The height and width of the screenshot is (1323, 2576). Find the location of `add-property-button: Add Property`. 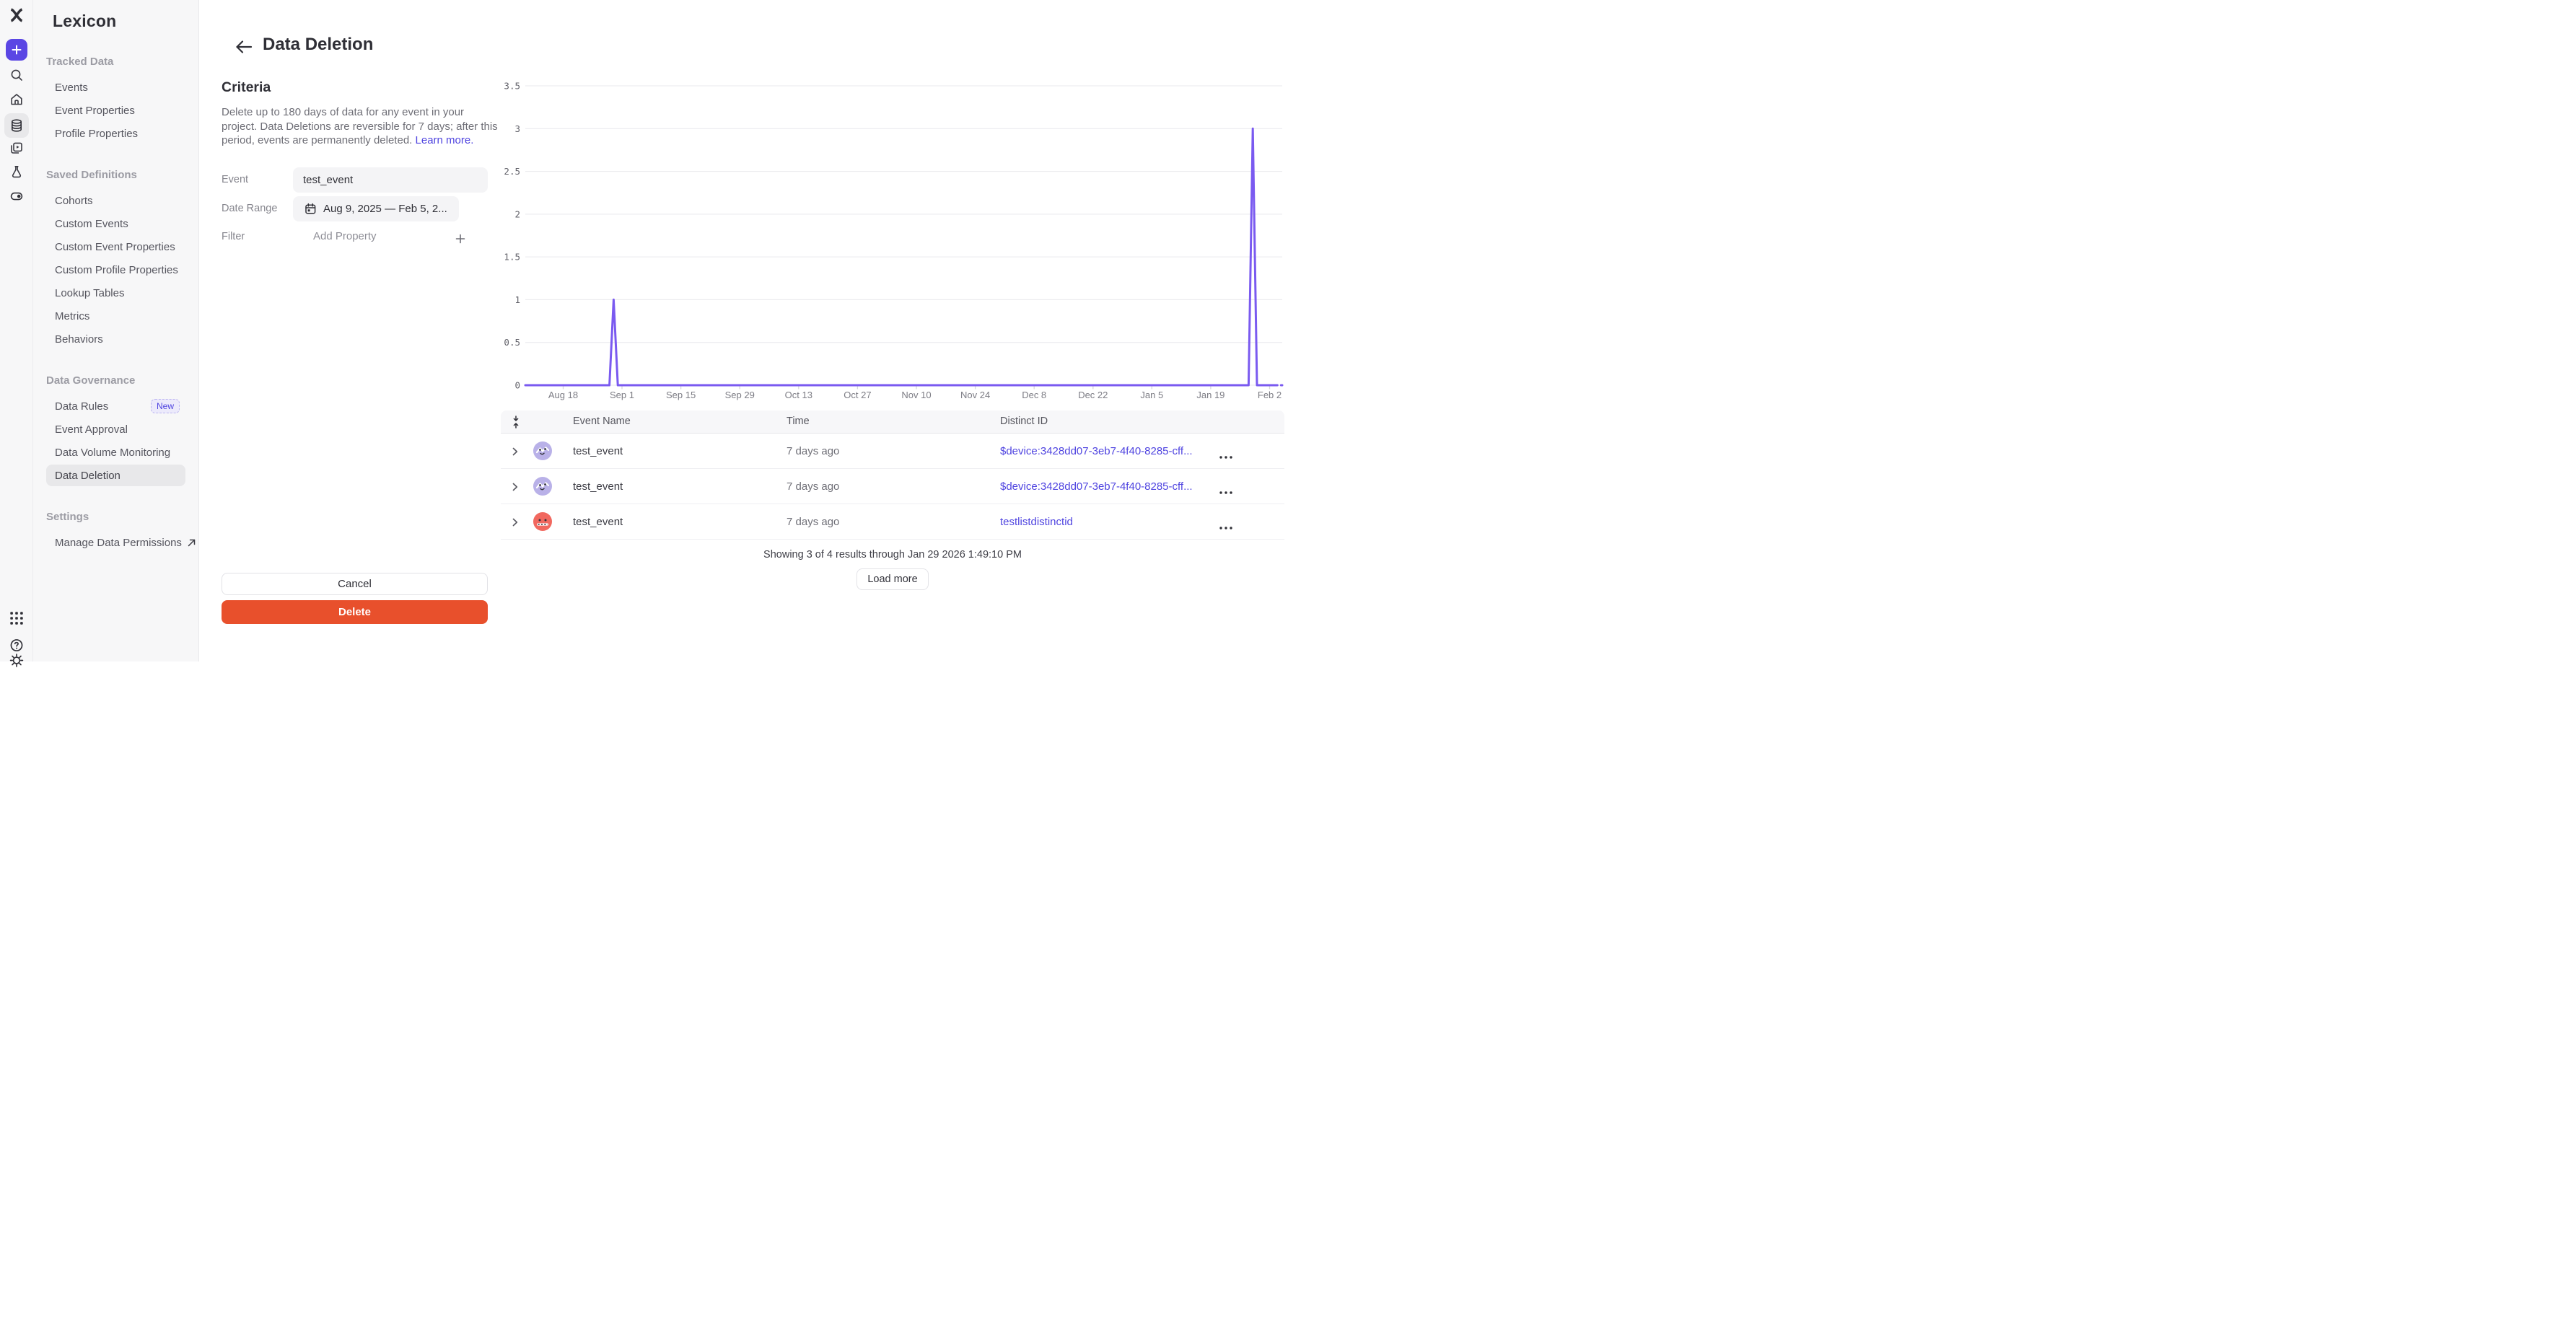

add-property-button: Add Property is located at coordinates (345, 236).